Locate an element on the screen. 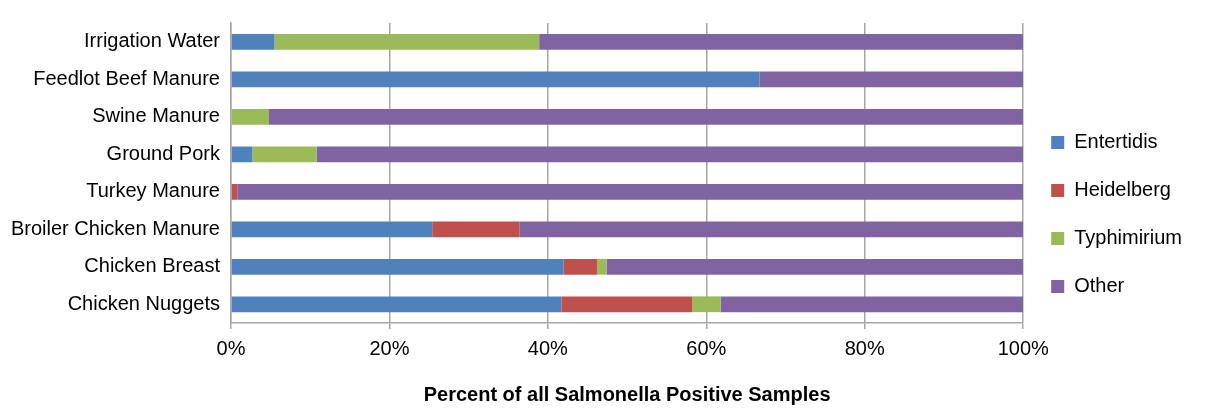  y-tick-label: Ground Pork is located at coordinates (163, 152).